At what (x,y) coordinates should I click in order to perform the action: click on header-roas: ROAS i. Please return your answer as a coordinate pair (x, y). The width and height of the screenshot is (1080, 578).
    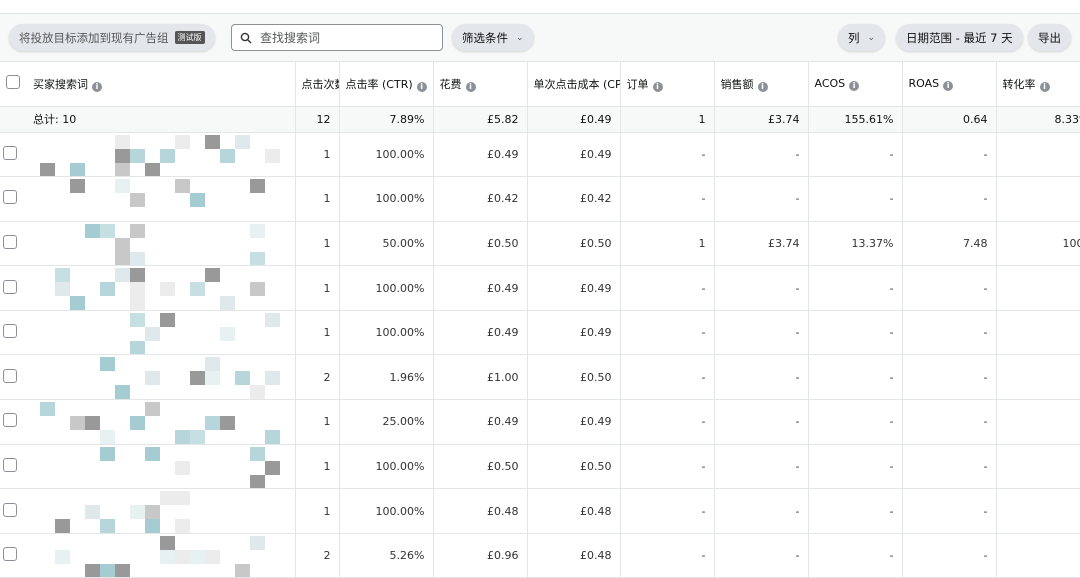
    Looking at the image, I should click on (949, 84).